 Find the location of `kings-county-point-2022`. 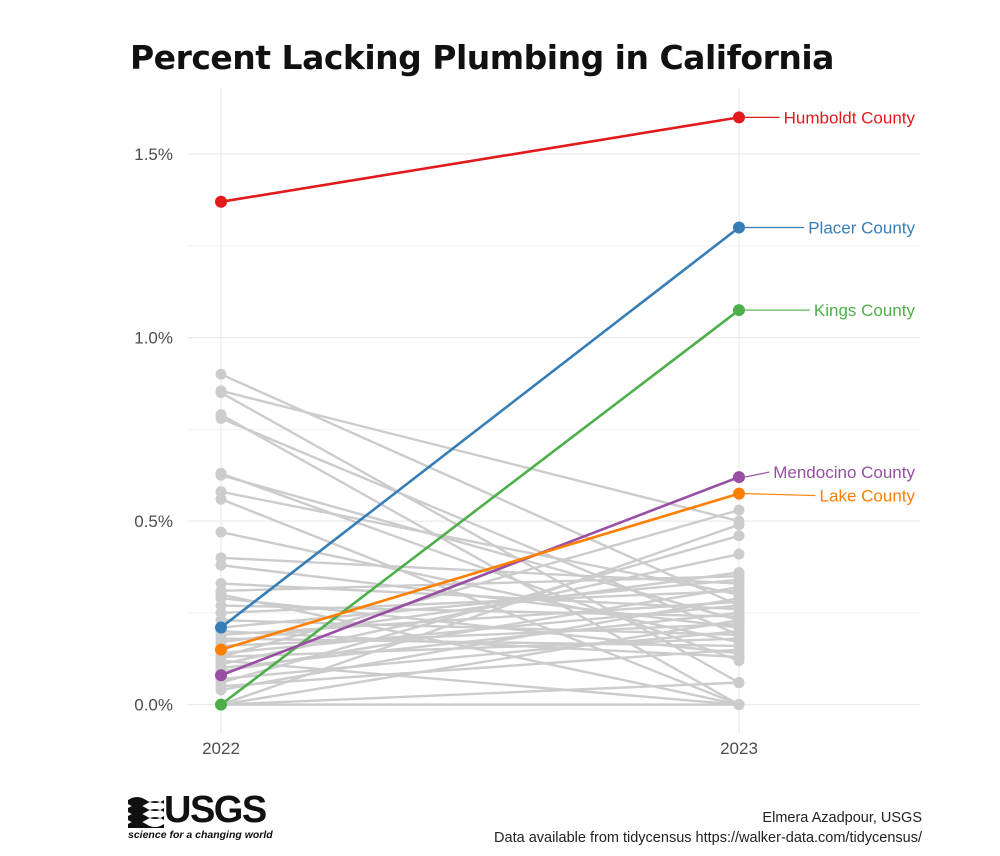

kings-county-point-2022 is located at coordinates (221, 704).